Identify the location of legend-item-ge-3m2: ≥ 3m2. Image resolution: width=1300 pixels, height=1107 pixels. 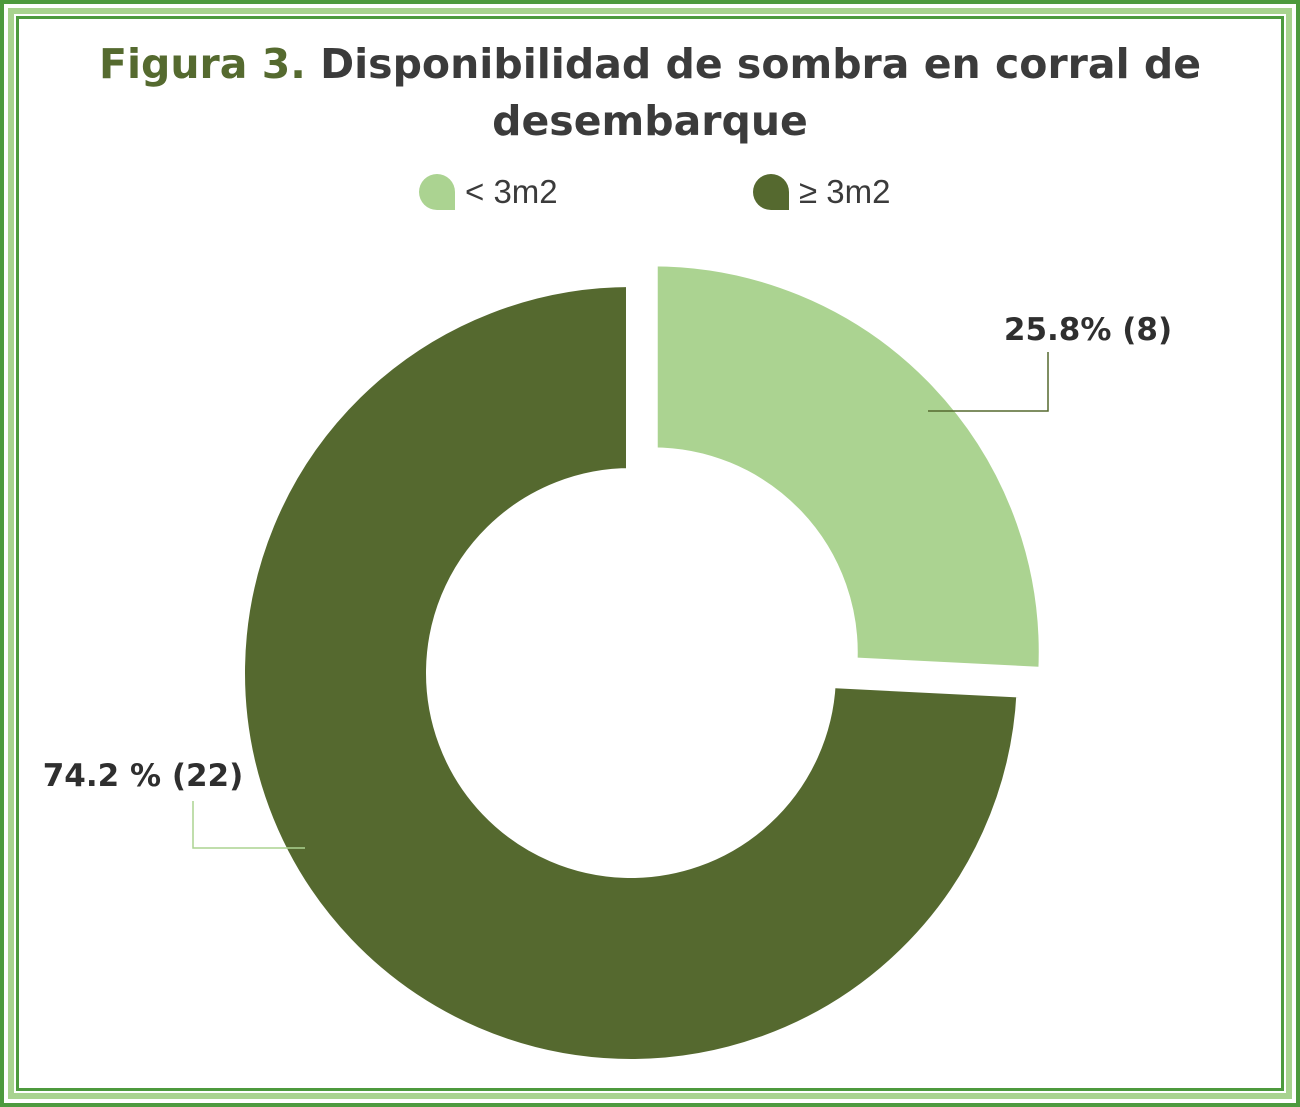
(821, 192).